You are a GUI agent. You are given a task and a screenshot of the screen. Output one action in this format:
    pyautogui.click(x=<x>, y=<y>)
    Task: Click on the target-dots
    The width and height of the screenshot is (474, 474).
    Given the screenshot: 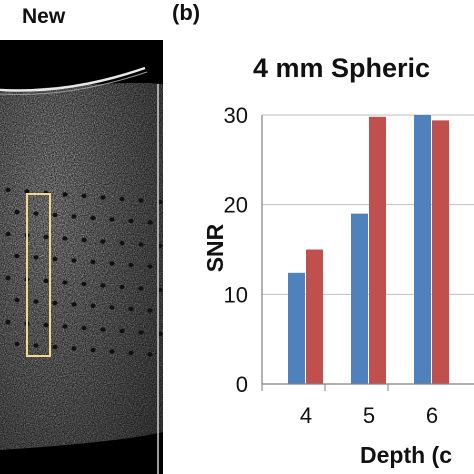 What is the action you would take?
    pyautogui.click(x=84, y=272)
    